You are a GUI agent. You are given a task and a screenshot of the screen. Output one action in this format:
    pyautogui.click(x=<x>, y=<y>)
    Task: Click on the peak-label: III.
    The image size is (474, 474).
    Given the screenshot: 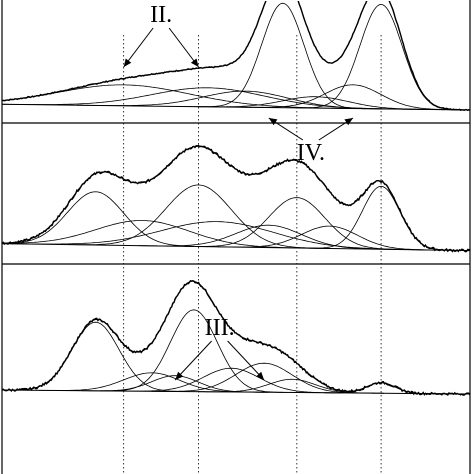 What is the action you would take?
    pyautogui.click(x=220, y=328)
    